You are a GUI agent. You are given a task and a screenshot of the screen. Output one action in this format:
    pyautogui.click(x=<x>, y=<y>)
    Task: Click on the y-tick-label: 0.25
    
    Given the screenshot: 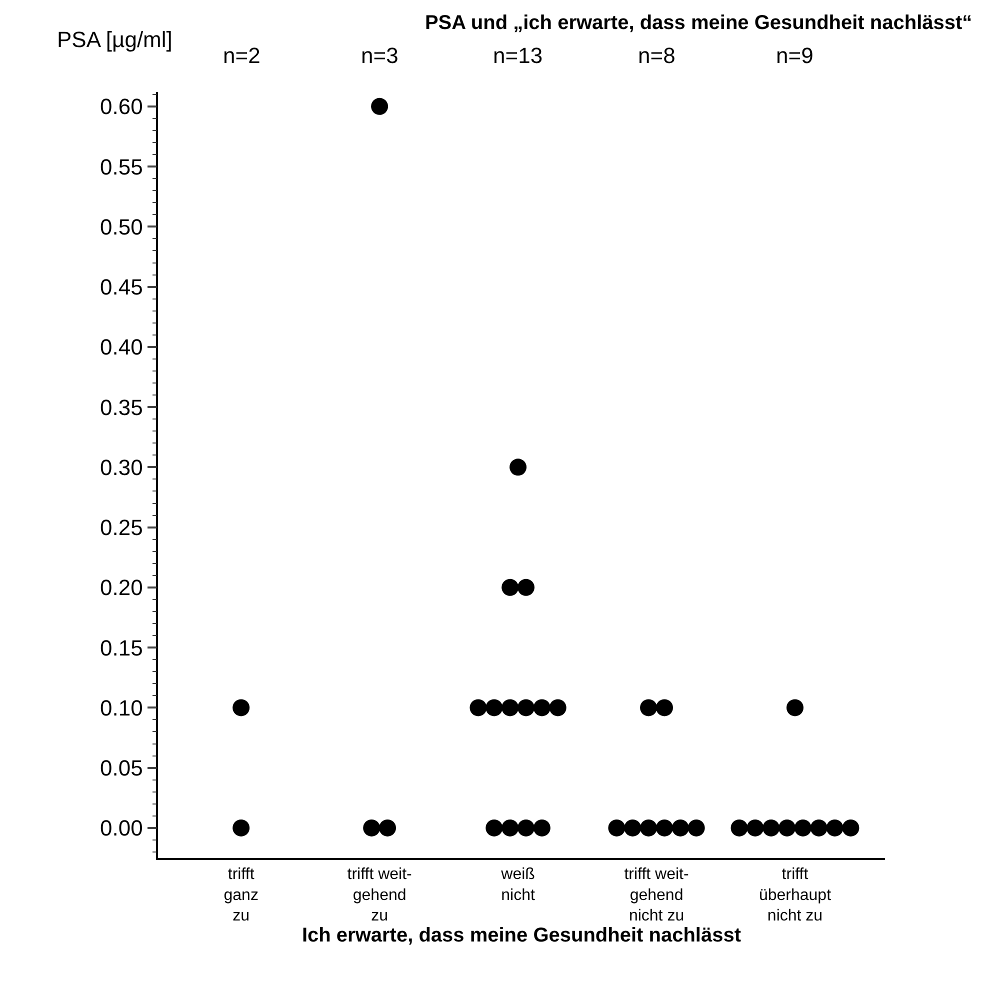 What is the action you would take?
    pyautogui.click(x=121, y=527)
    